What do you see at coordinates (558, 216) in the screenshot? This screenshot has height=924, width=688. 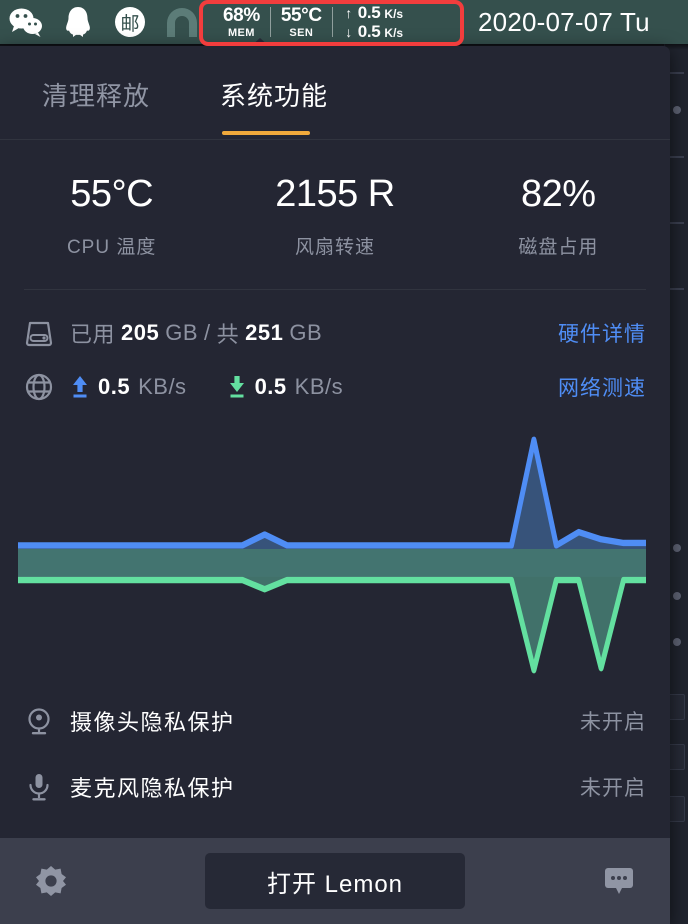 I see `stat-disk-usage: 82% 磁盘占用` at bounding box center [558, 216].